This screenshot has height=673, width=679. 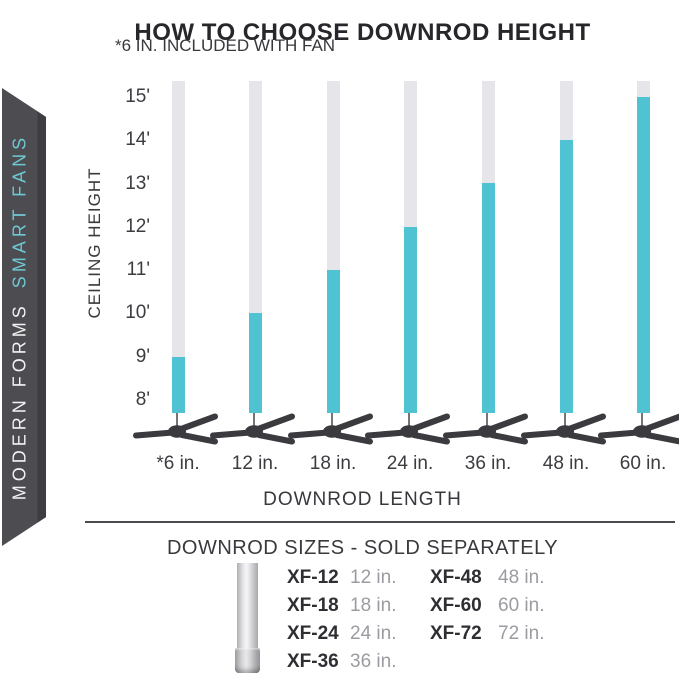 What do you see at coordinates (137, 140) in the screenshot?
I see `y-tick: 14'` at bounding box center [137, 140].